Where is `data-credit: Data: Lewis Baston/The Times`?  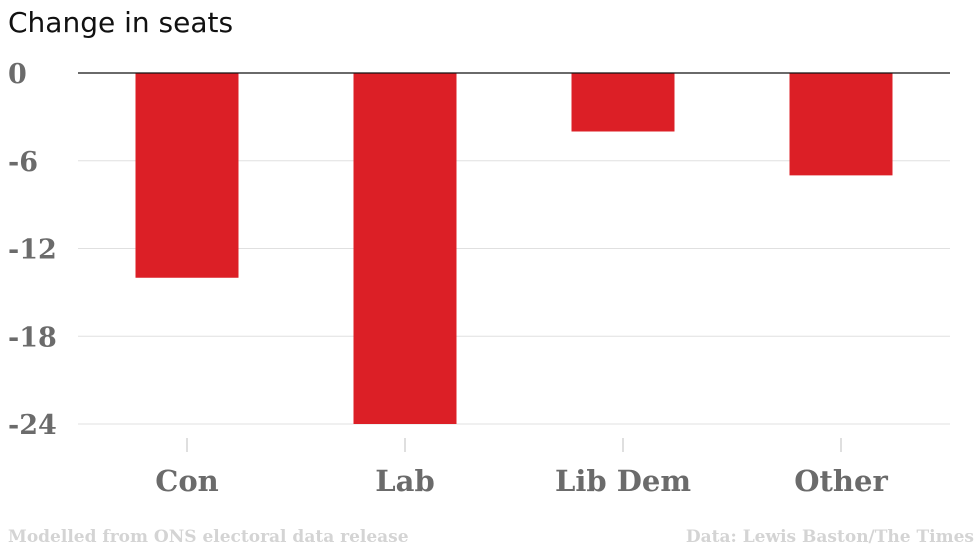
data-credit: Data: Lewis Baston/The Times is located at coordinates (829, 537).